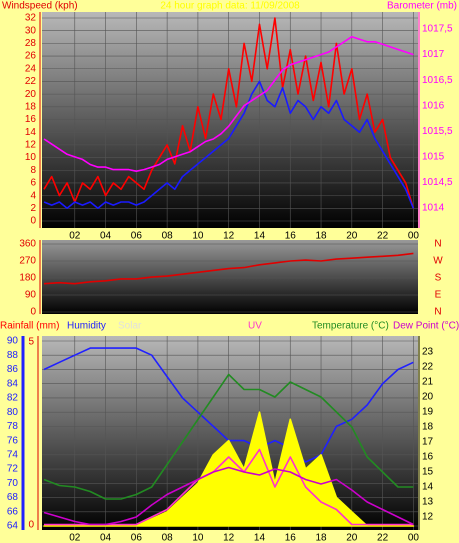  Describe the element at coordinates (255, 326) in the screenshot. I see `legend-label: UV` at that location.